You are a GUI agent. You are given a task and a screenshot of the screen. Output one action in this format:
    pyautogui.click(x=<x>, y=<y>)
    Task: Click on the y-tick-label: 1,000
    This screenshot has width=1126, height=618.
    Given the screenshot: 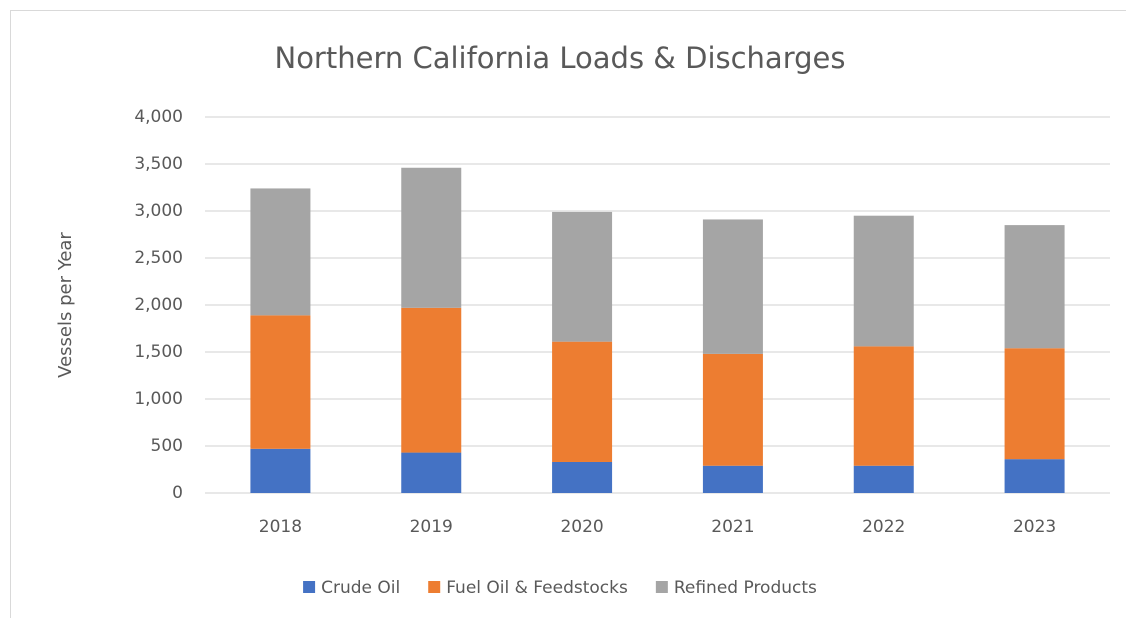 What is the action you would take?
    pyautogui.click(x=158, y=399)
    